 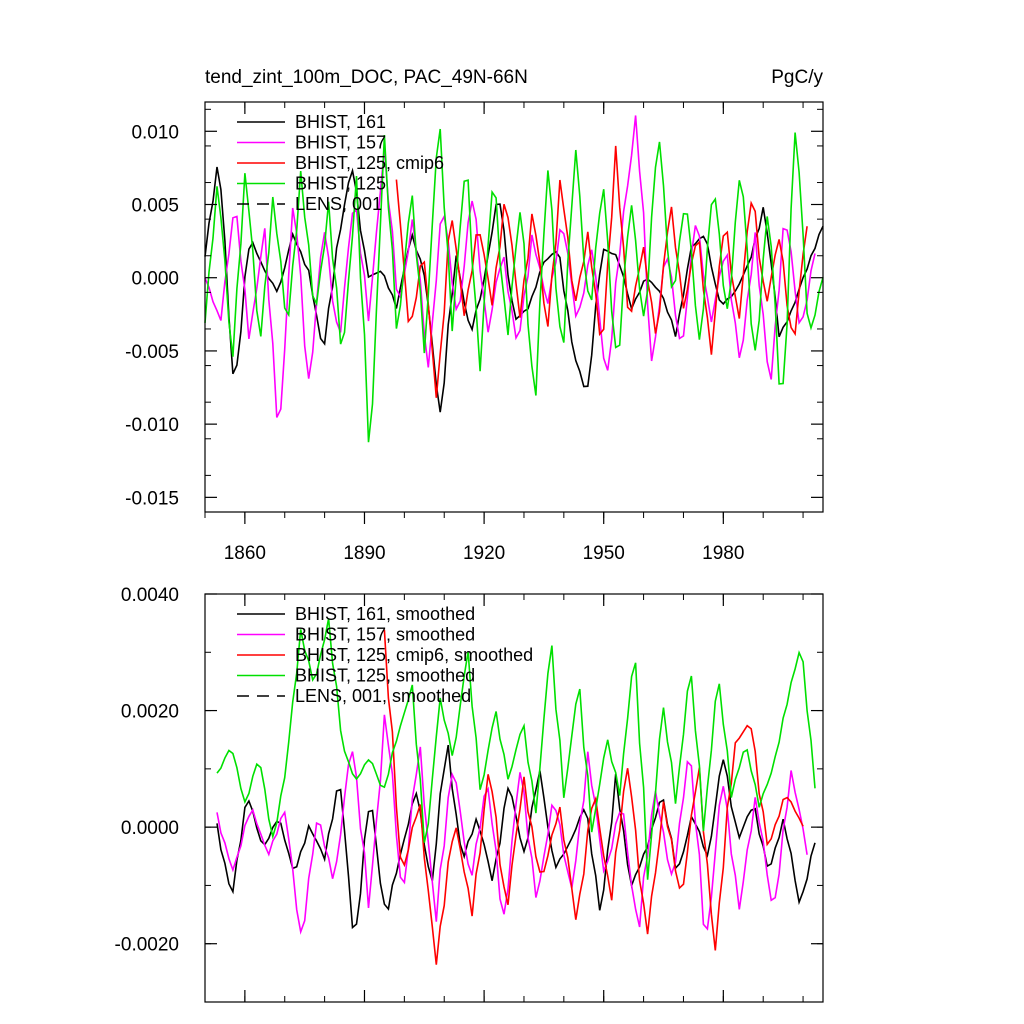 I want to click on chart-title: tend_zint_100m_DOC, PAC_49N-66N, so click(x=366, y=77).